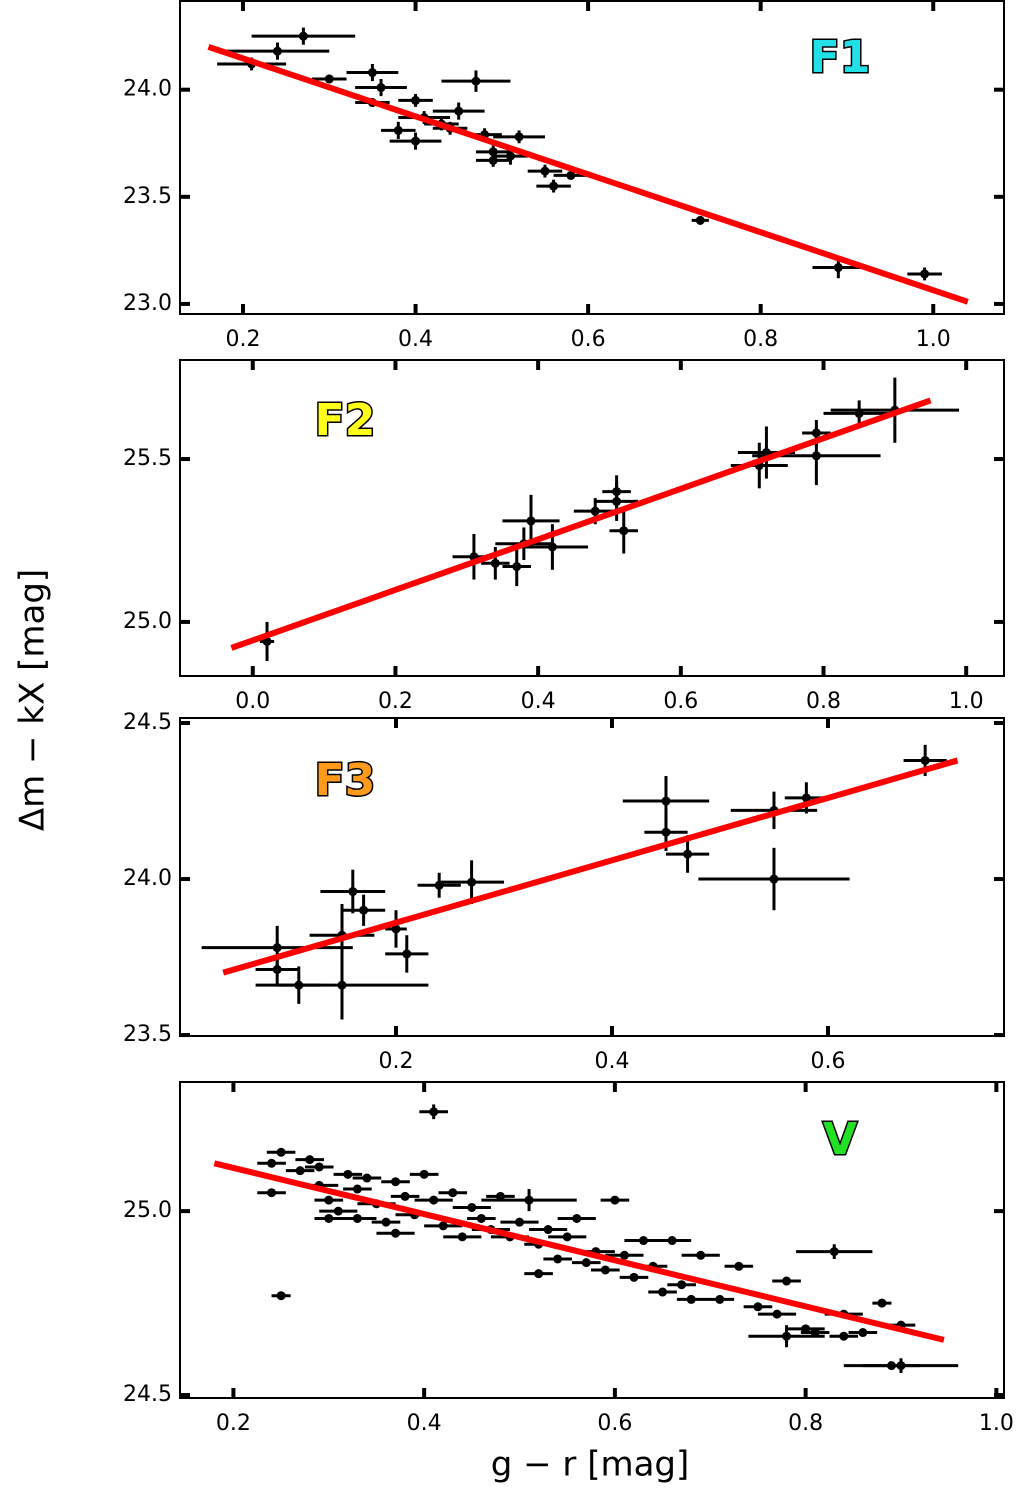 The width and height of the screenshot is (1020, 1498). Describe the element at coordinates (147, 878) in the screenshot. I see `y-tick-label: 24.0` at that location.